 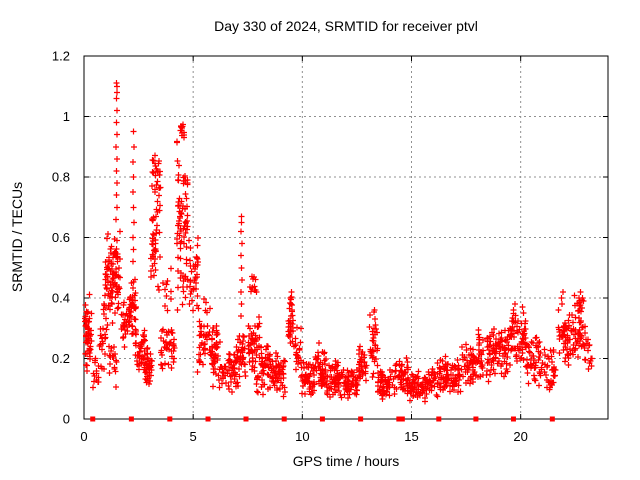 What do you see at coordinates (17, 237) in the screenshot?
I see `y-axis-label: SRMTID / TECUs` at bounding box center [17, 237].